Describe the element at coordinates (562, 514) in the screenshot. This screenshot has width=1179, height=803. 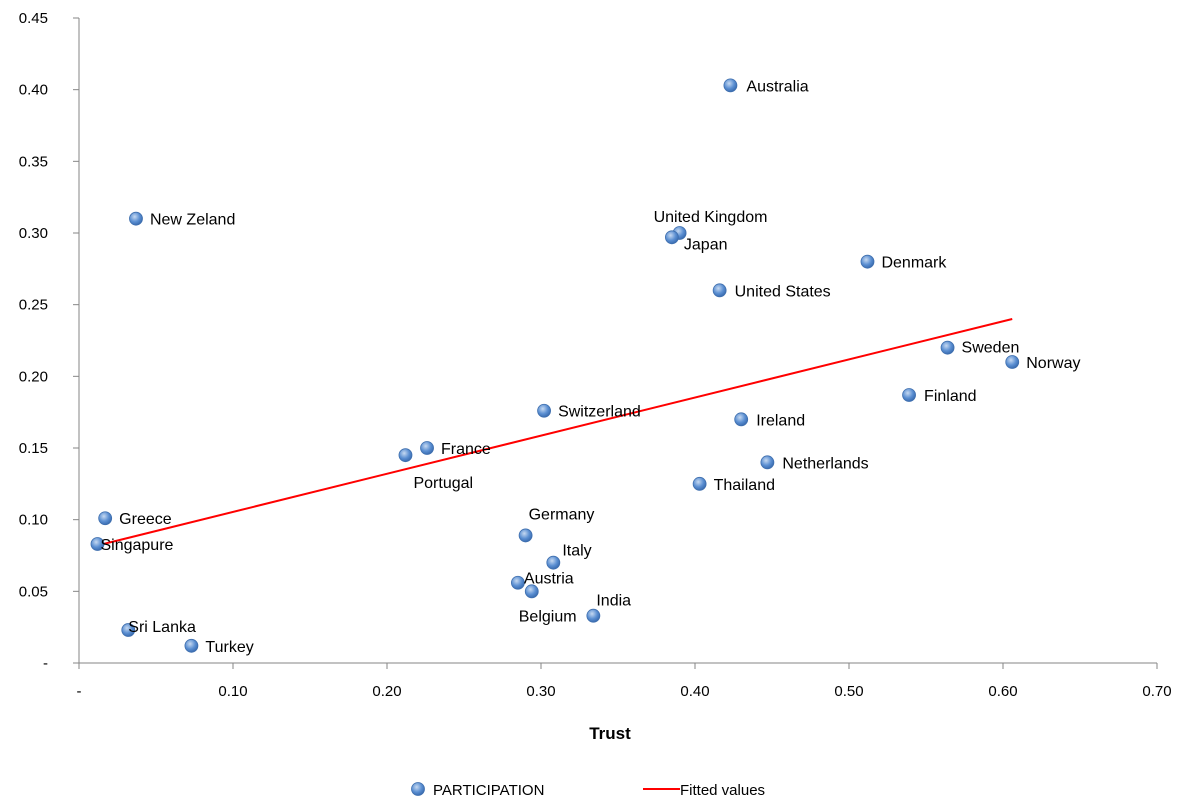
I see `label-germany: Germany` at that location.